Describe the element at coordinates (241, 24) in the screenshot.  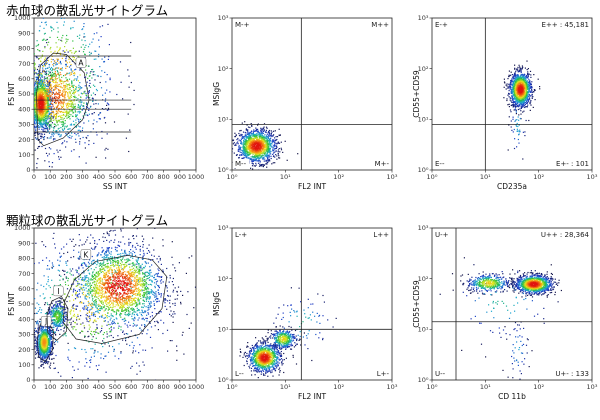
I see `quadrant-label-bg` at that location.